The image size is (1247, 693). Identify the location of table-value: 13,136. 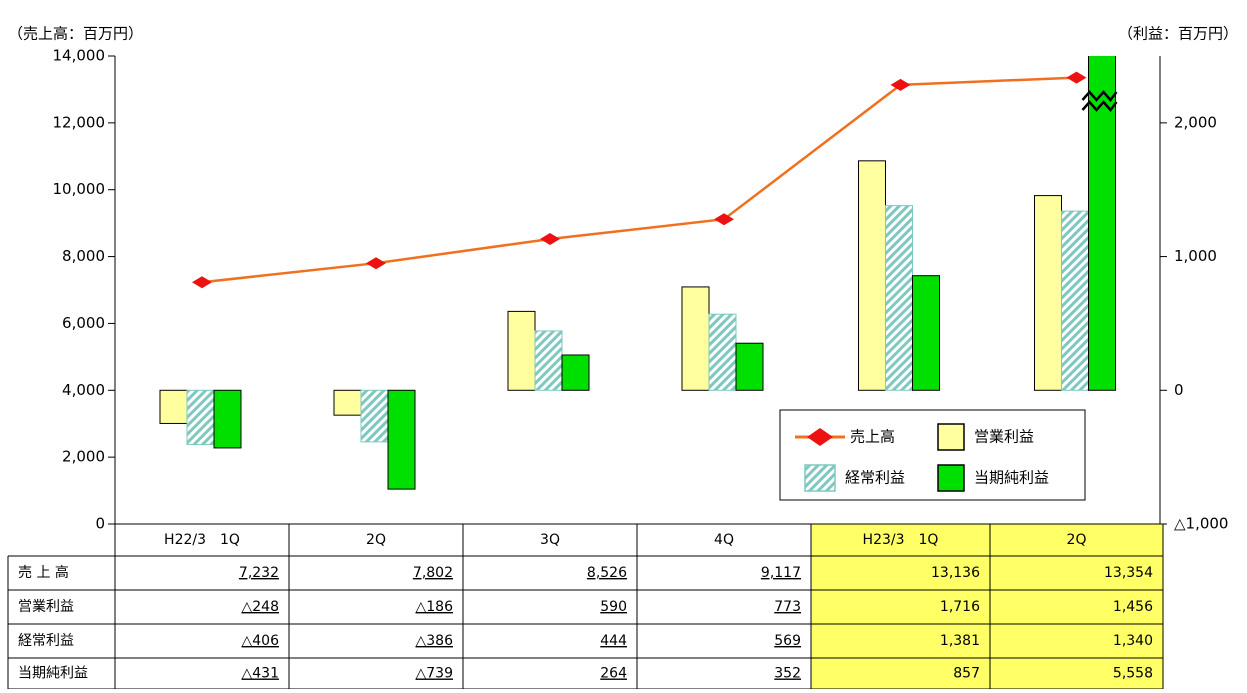
(955, 573).